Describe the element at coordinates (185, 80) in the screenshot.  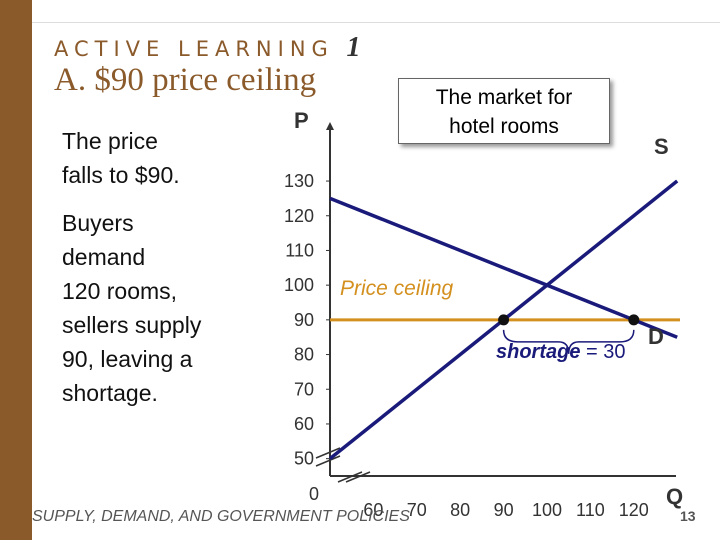
I see `page-title: A. $90 price ceiling` at that location.